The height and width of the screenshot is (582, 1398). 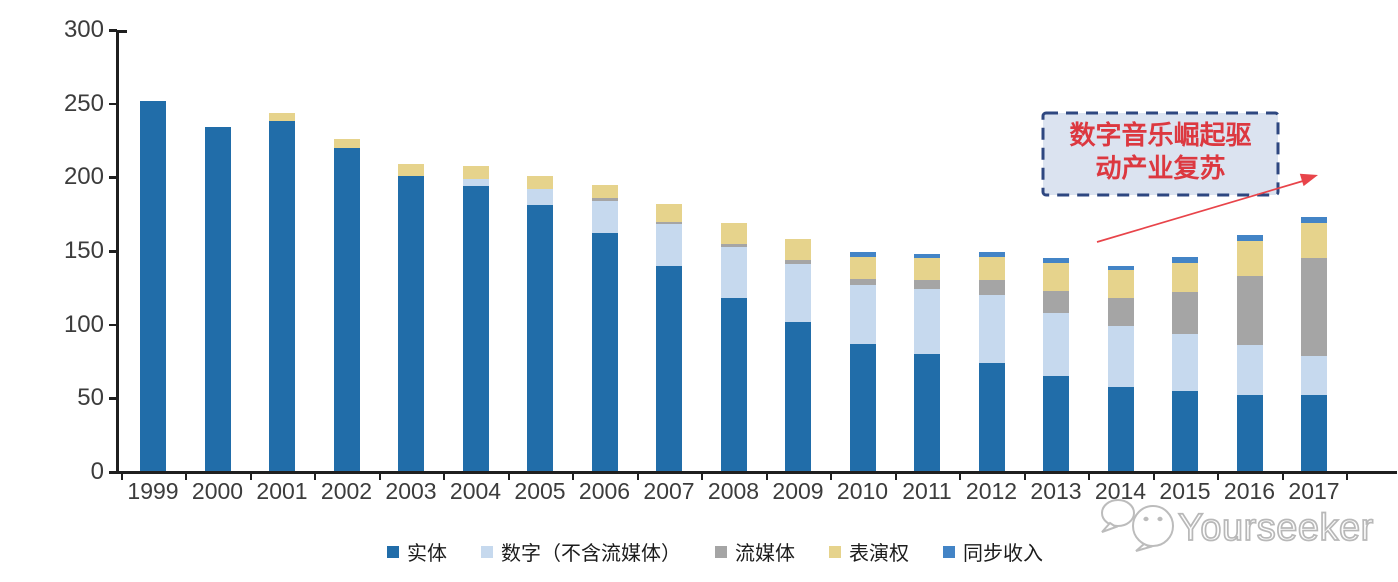 What do you see at coordinates (715, 551) in the screenshot?
I see `legend: 实体 数字（不含流媒体） 流媒体 表演权 同步收入` at bounding box center [715, 551].